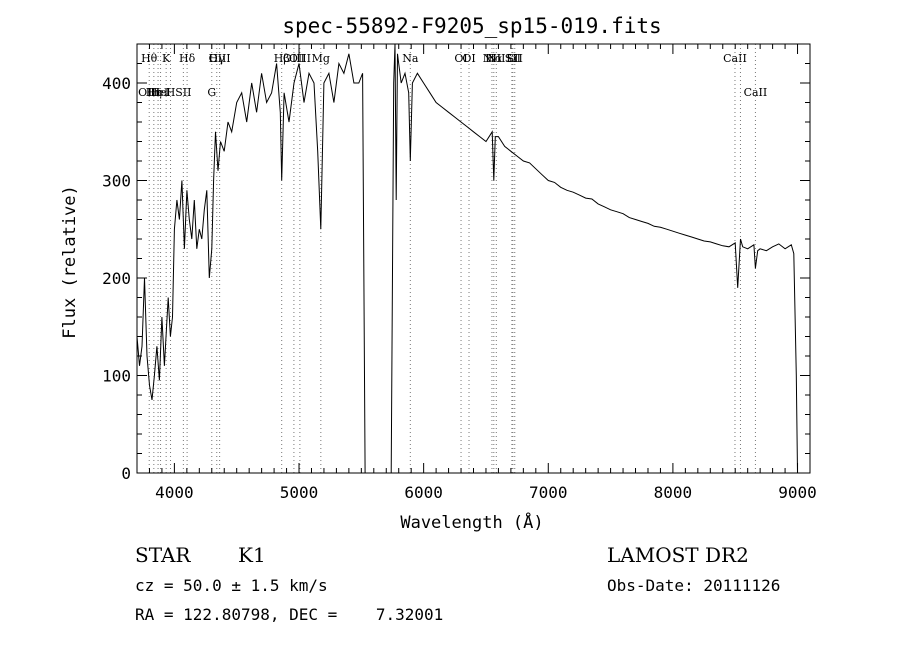  What do you see at coordinates (678, 555) in the screenshot?
I see `survey-name: LAMOST DR2` at bounding box center [678, 555].